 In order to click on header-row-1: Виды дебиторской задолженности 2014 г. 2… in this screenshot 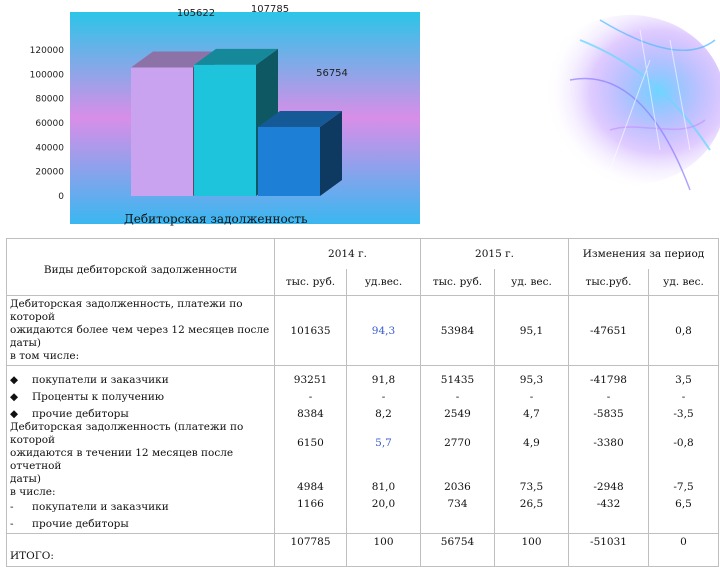, I will do `click(363, 267)`.